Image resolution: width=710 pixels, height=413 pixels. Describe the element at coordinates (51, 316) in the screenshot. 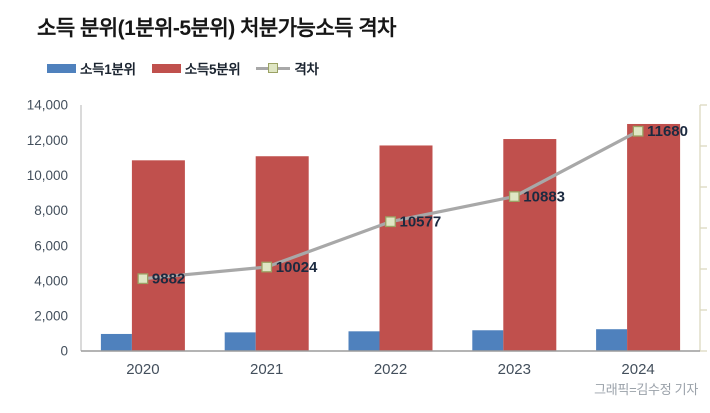

I see `y-tick-label: 2,000` at that location.